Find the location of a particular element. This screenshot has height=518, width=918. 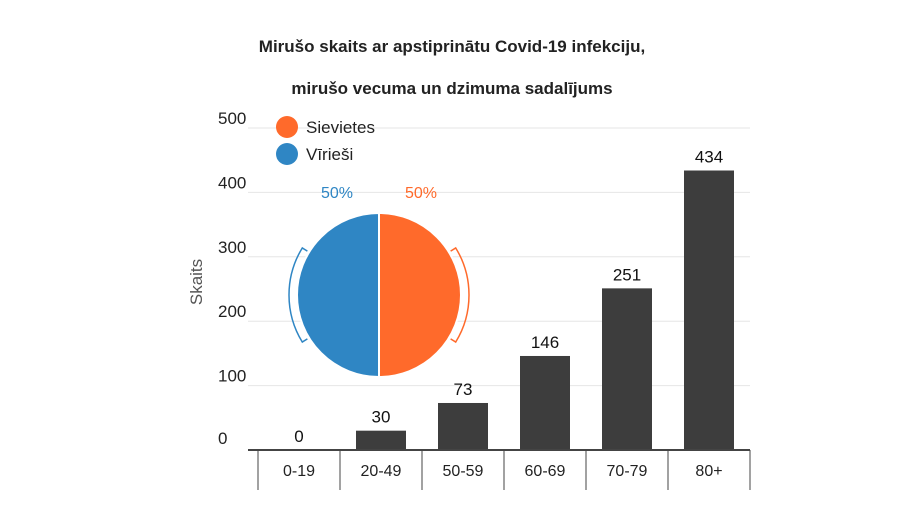

y-tick-label: 0 is located at coordinates (222, 438).